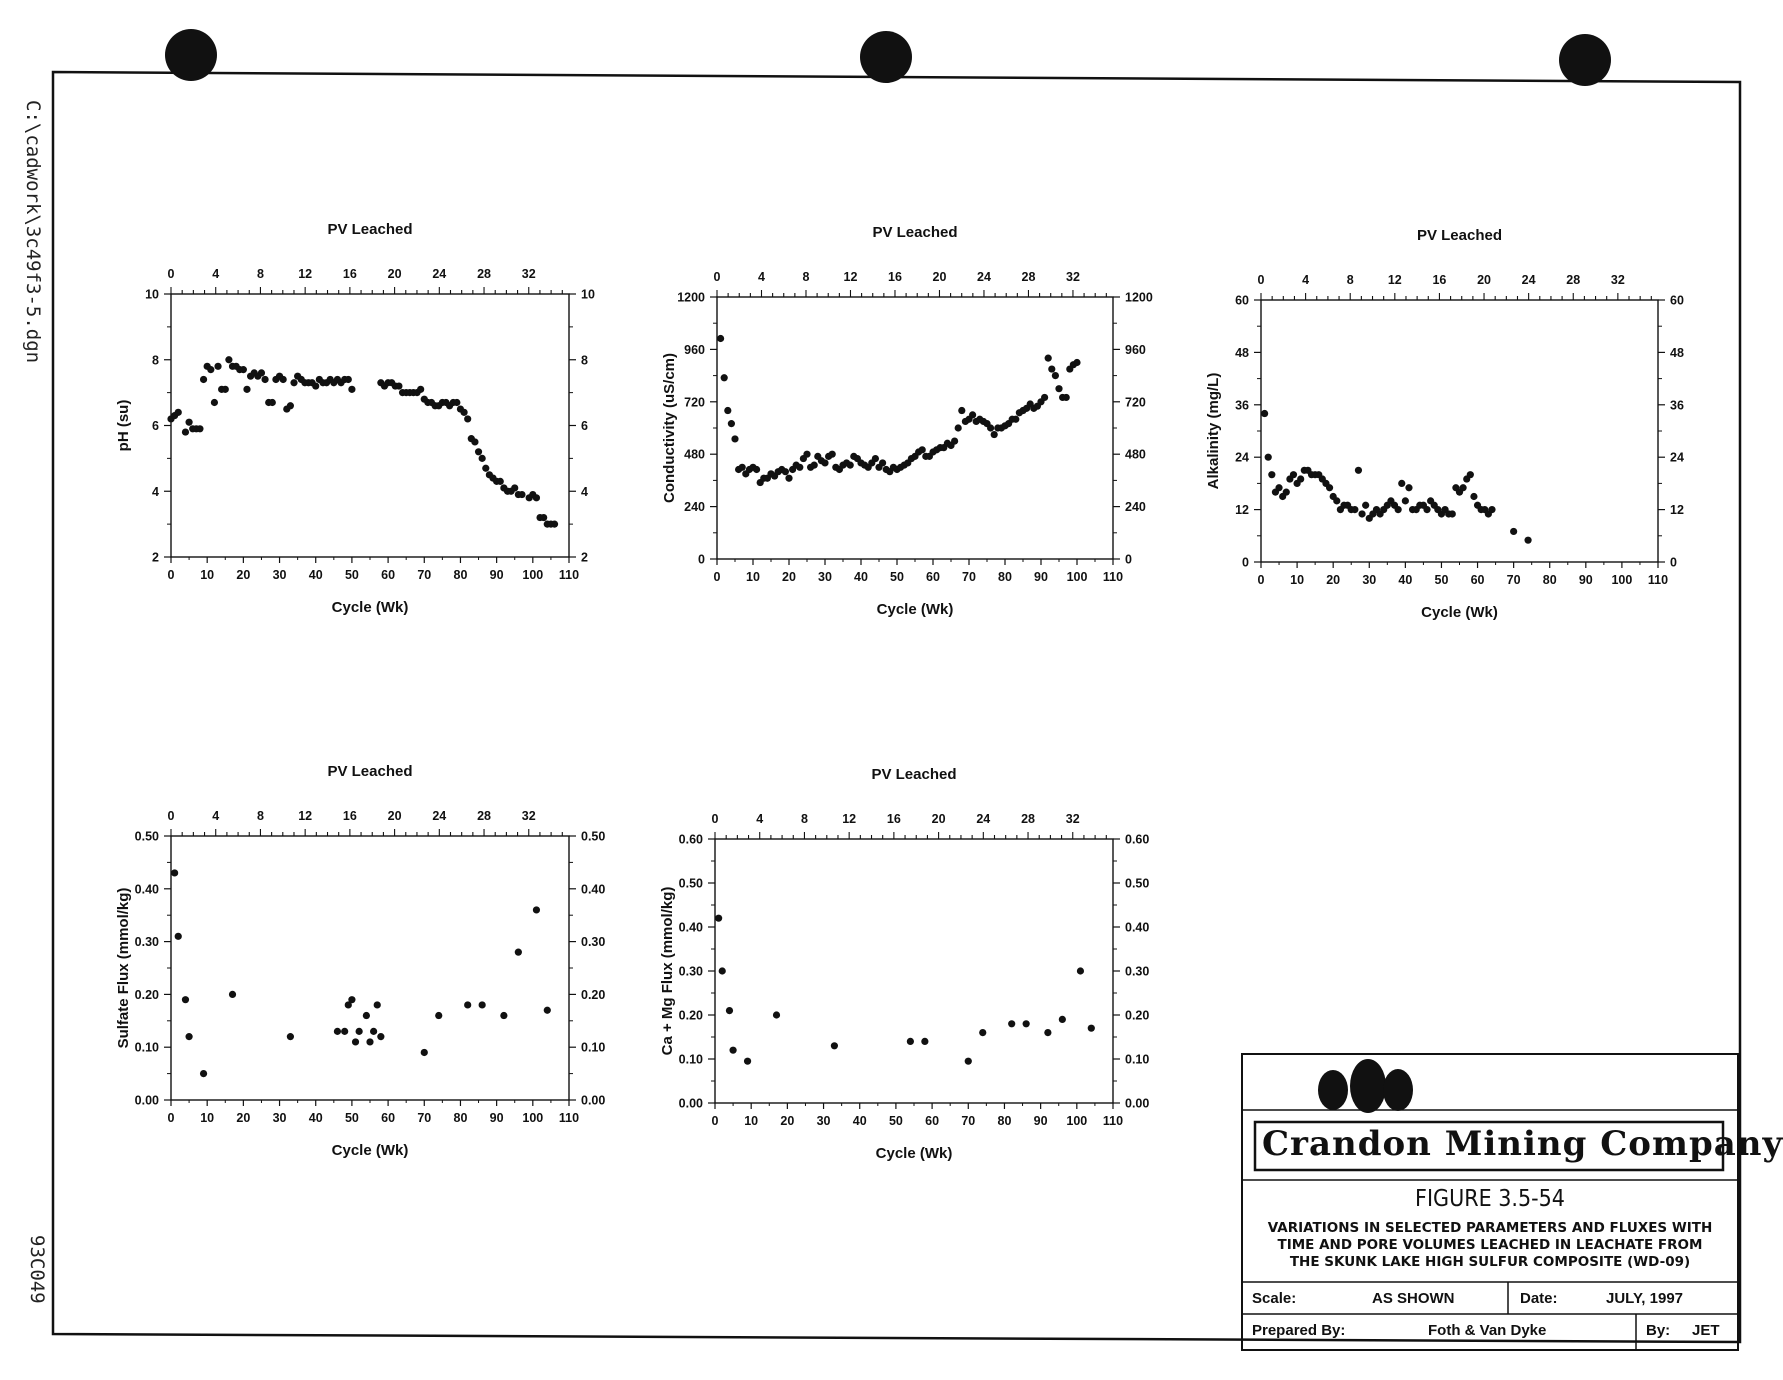  I want to click on y-tick-label: 0.40, so click(147, 889).